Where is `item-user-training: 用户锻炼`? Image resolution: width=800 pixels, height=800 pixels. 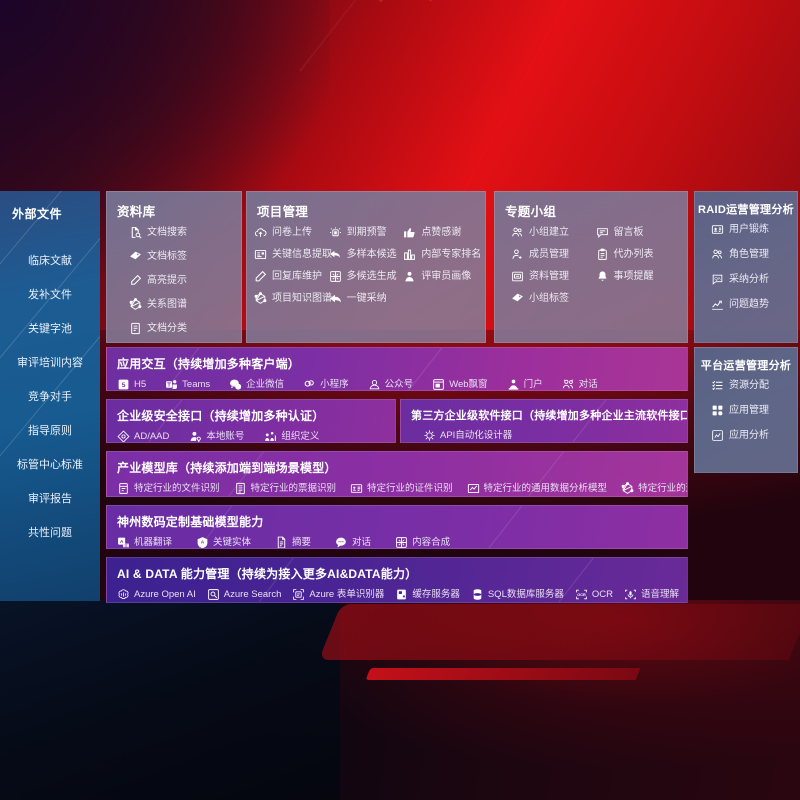 item-user-training: 用户锻炼 is located at coordinates (750, 229).